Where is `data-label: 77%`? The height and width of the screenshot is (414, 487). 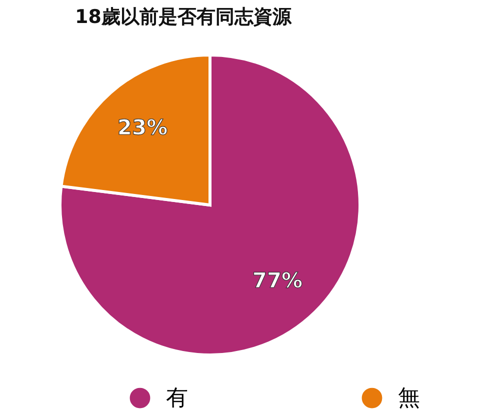
data-label: 77% is located at coordinates (277, 280).